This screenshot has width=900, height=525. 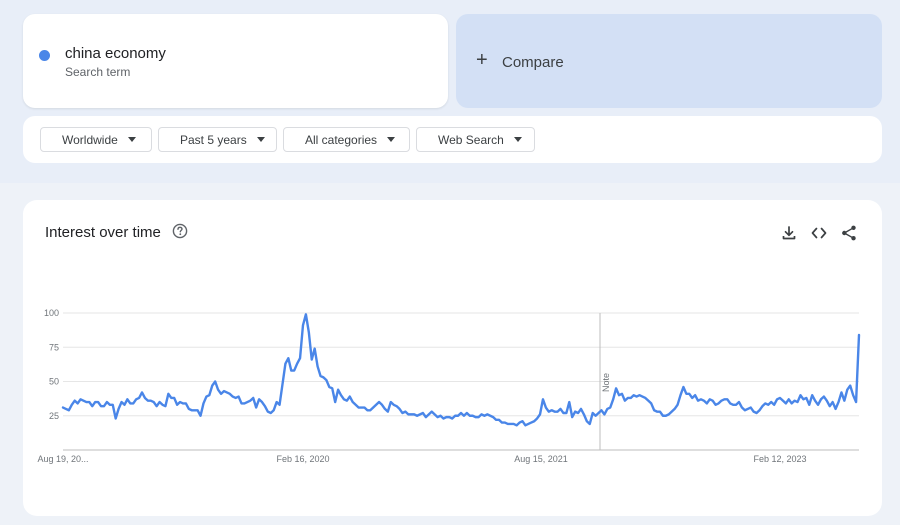 What do you see at coordinates (849, 233) in the screenshot?
I see `share-icon` at bounding box center [849, 233].